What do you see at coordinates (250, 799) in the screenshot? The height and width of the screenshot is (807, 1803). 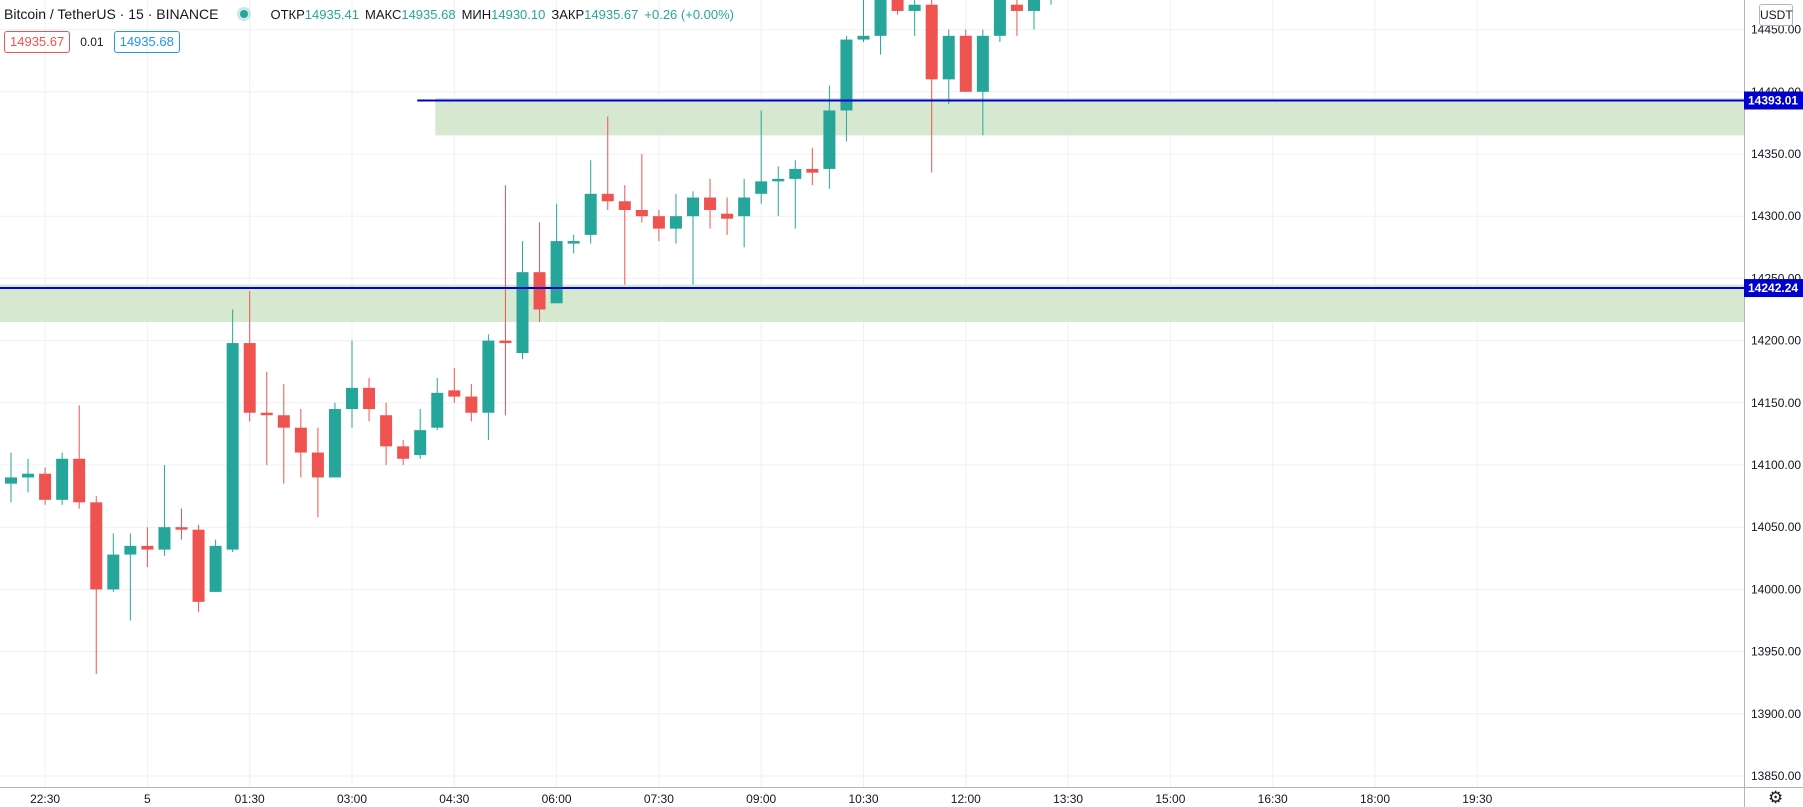 I see `x-tick-label: 01:30` at bounding box center [250, 799].